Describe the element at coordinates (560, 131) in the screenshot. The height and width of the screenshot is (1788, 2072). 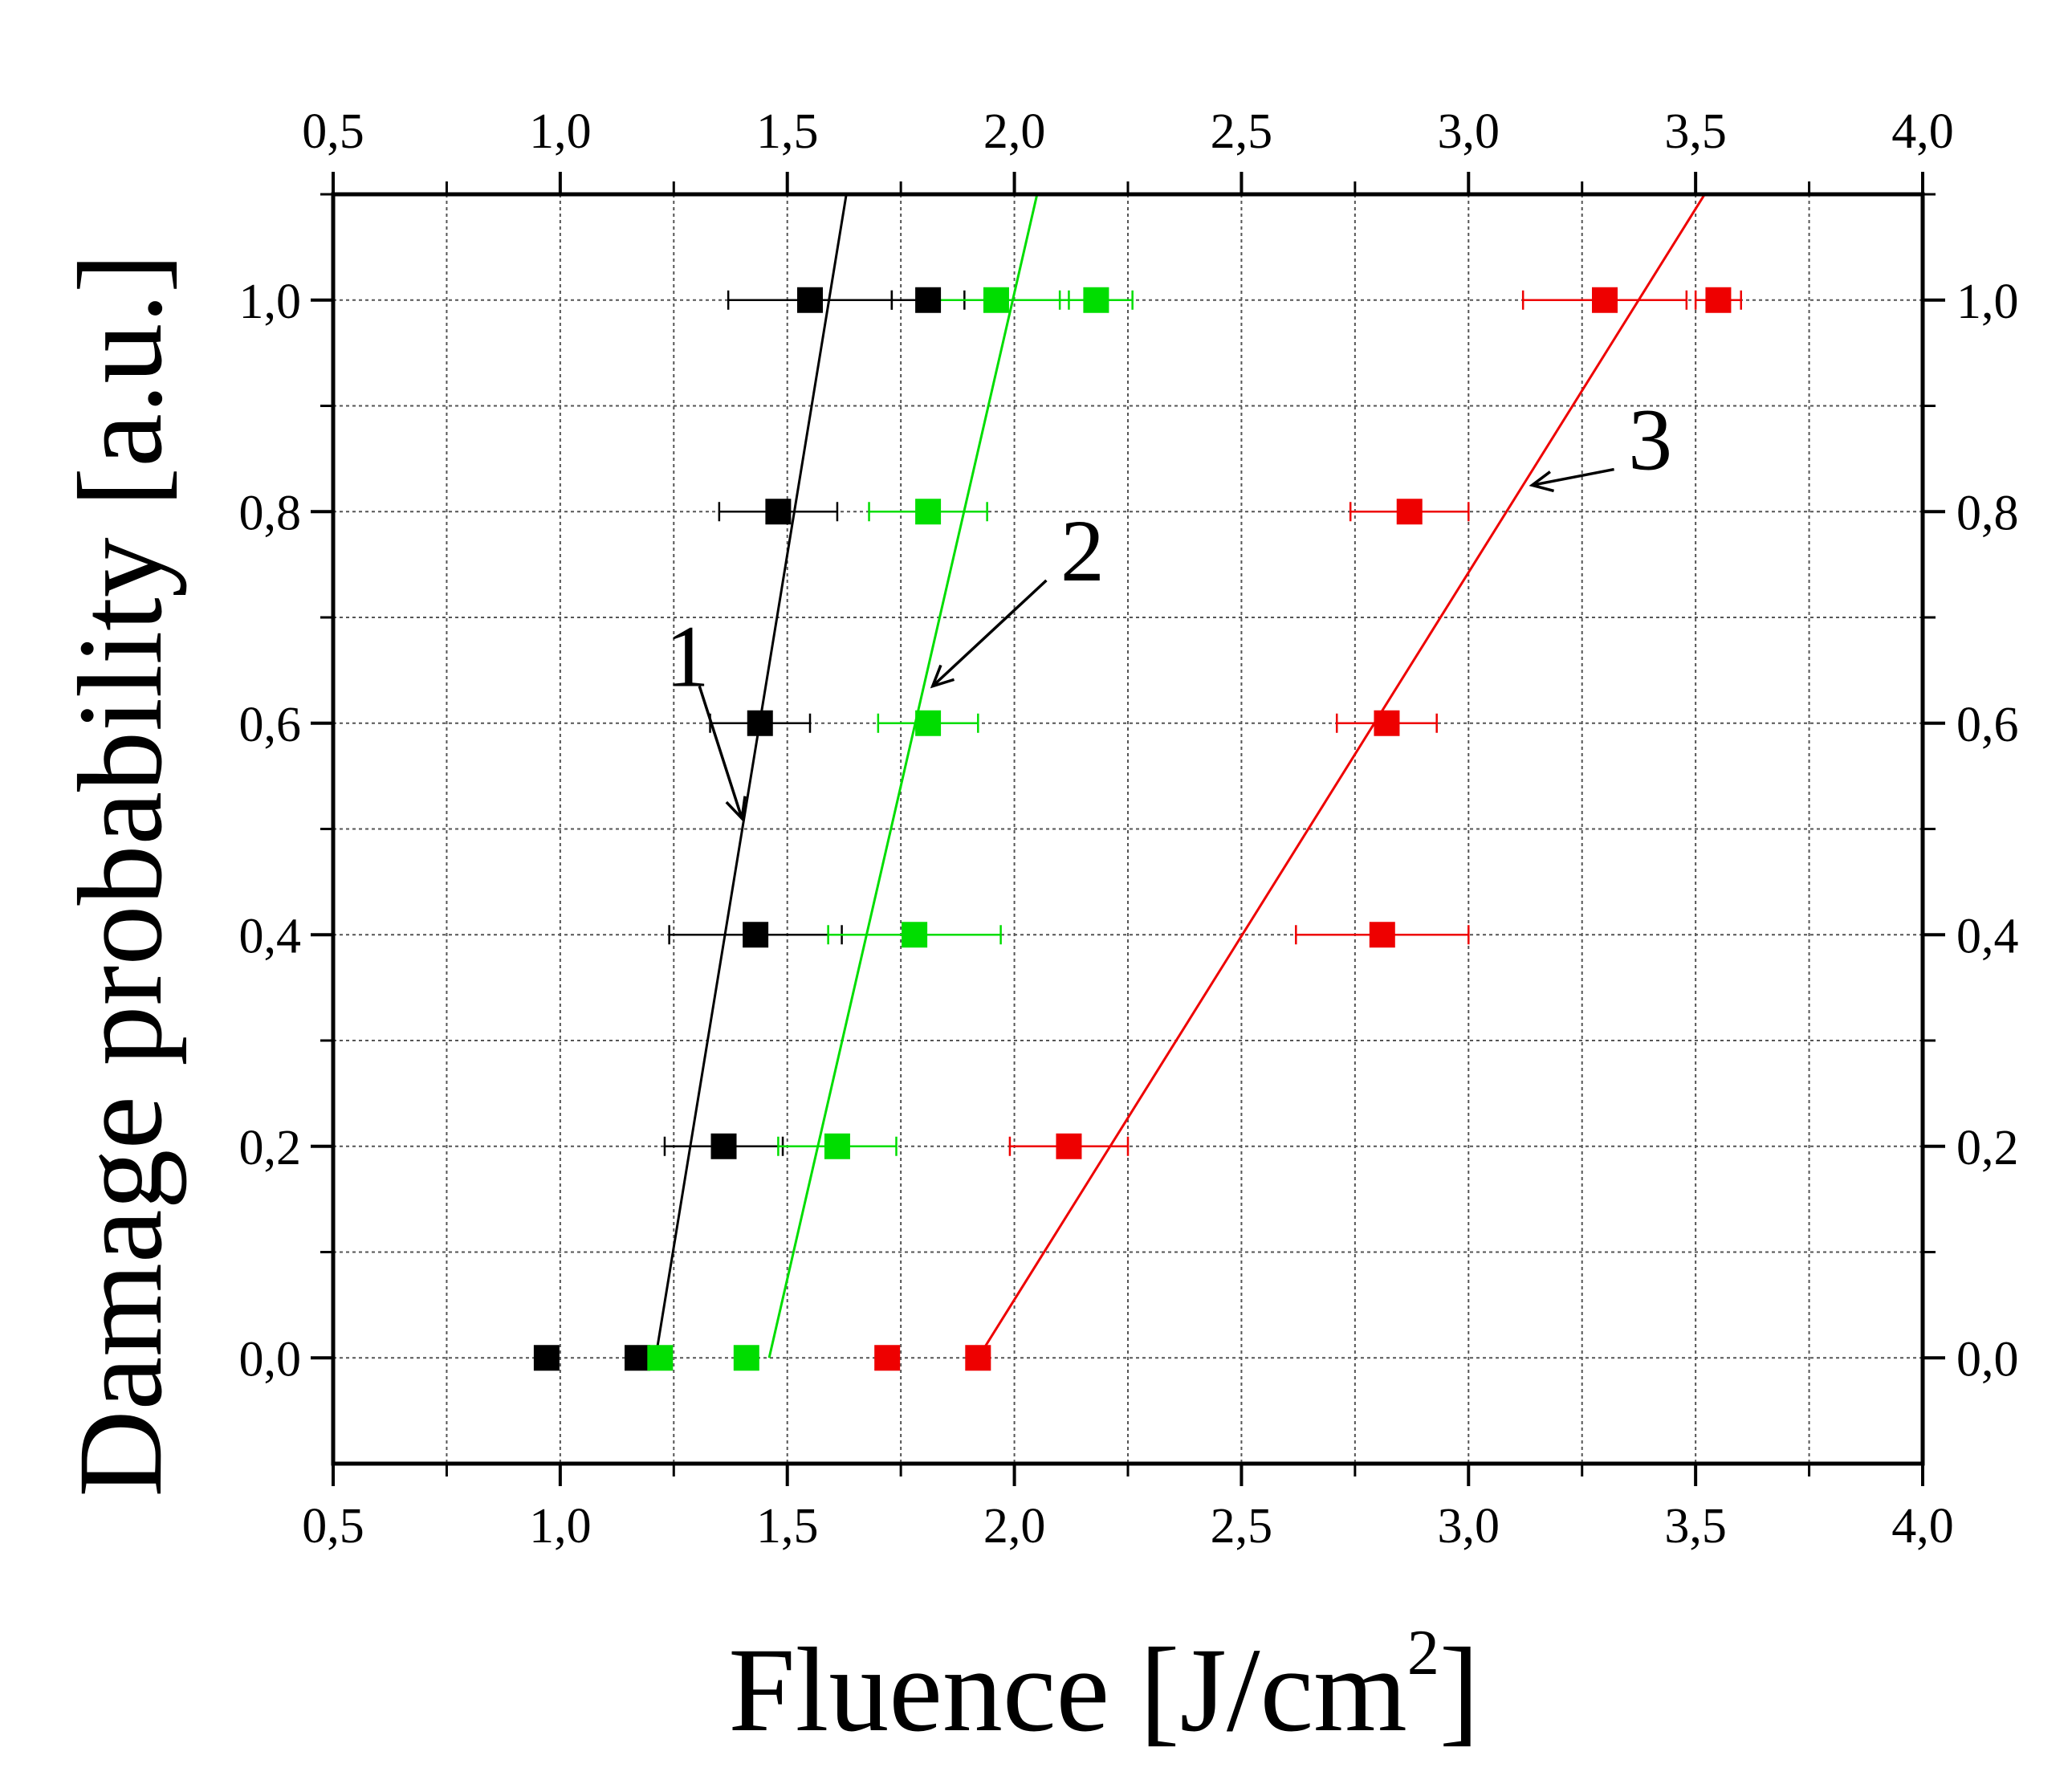
I see `x-tick-label-top: 1,0` at that location.